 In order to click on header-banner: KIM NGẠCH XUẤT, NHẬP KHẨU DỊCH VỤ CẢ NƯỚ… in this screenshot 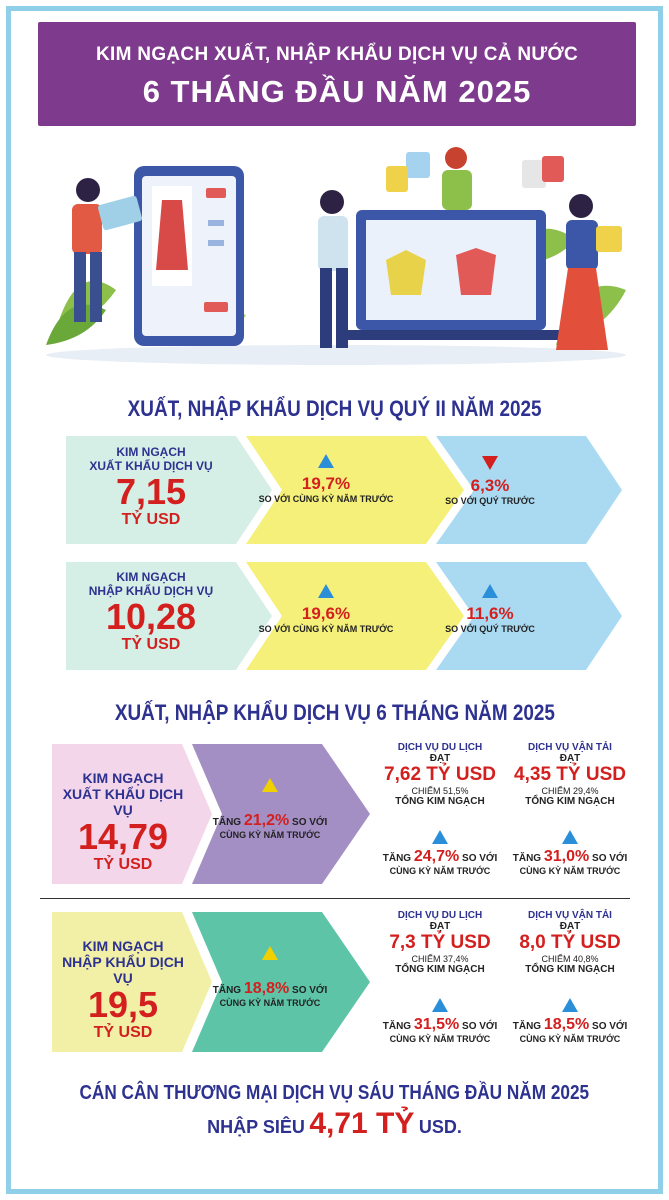, I will do `click(337, 74)`.